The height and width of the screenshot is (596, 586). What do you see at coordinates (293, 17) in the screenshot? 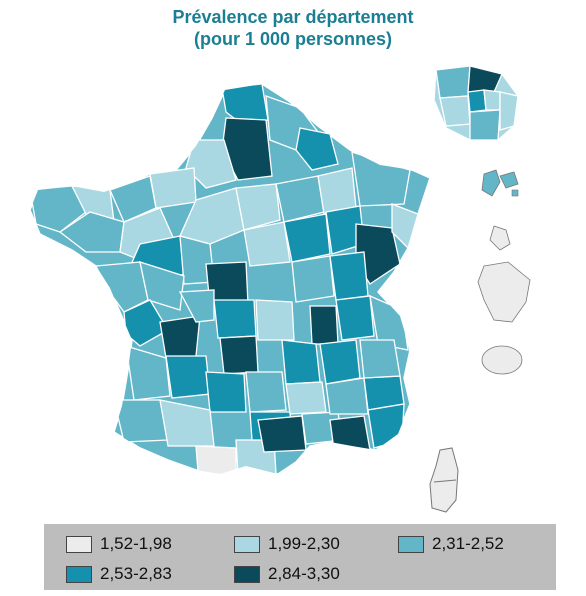
I see `map-title-line1: Prévalence par département` at bounding box center [293, 17].